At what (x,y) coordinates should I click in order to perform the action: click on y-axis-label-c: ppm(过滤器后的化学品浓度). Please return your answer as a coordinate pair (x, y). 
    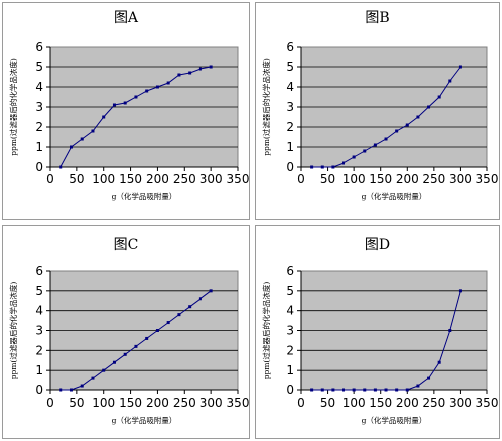
    Looking at the image, I should click on (13, 331).